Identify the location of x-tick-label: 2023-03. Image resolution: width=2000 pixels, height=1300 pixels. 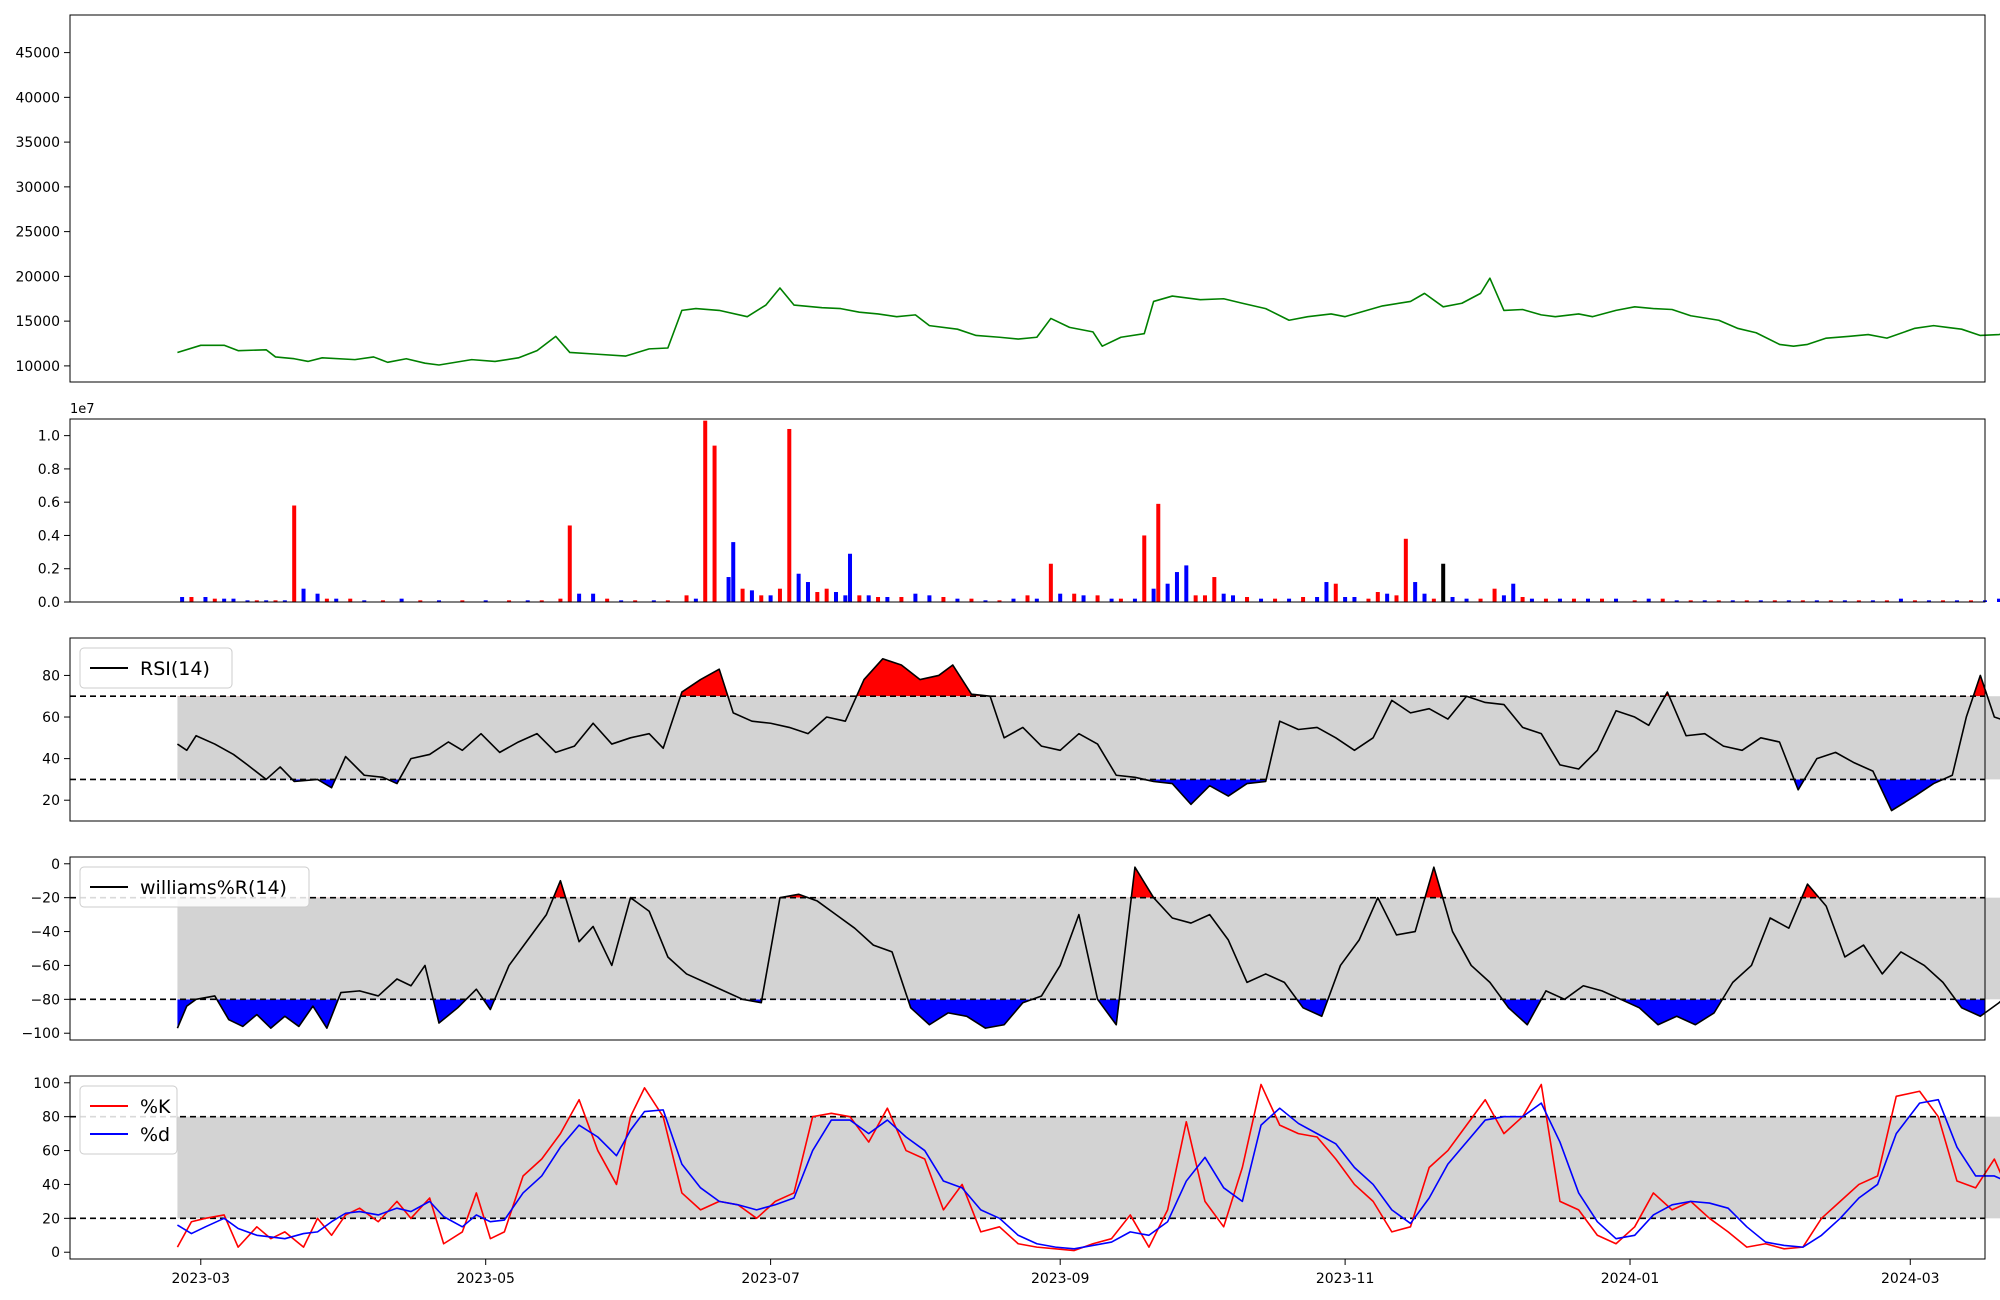
(201, 1279).